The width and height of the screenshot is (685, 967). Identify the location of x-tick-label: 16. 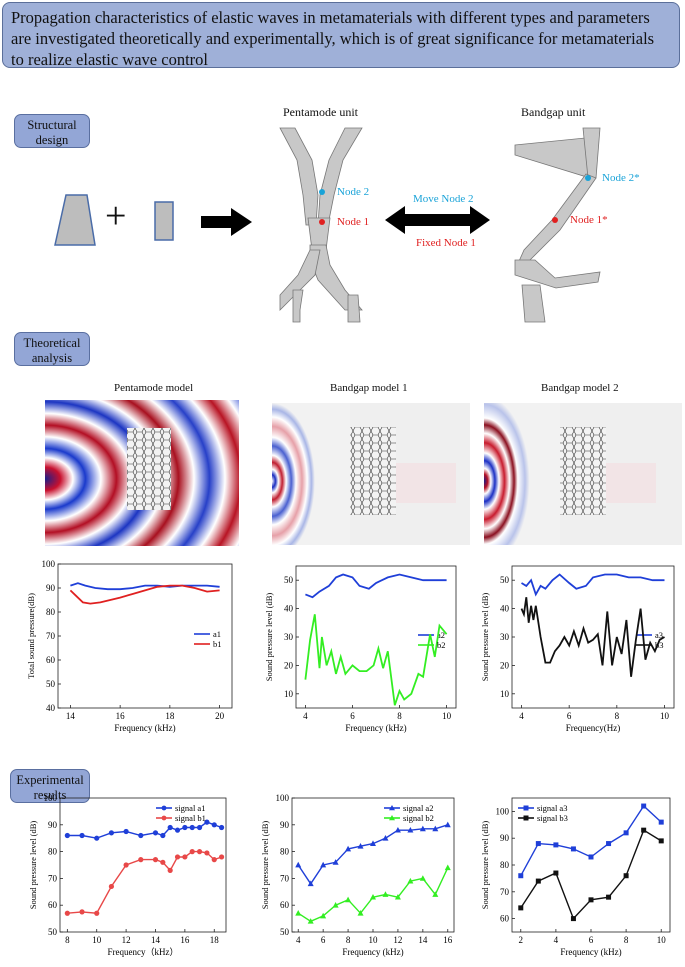
(185, 940).